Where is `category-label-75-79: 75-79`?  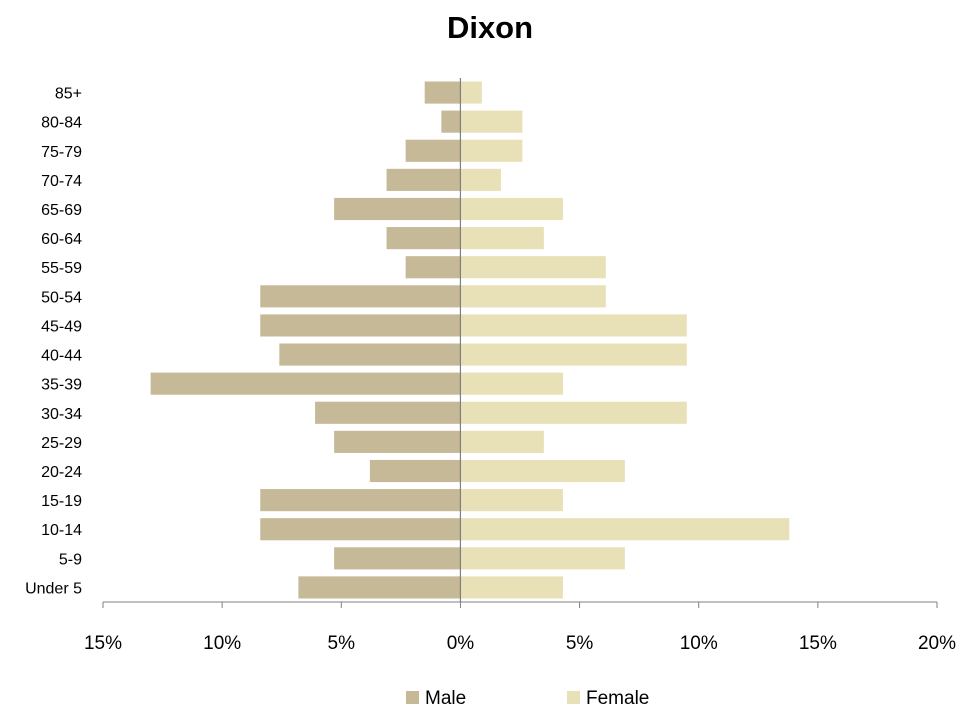 category-label-75-79: 75-79 is located at coordinates (61, 152).